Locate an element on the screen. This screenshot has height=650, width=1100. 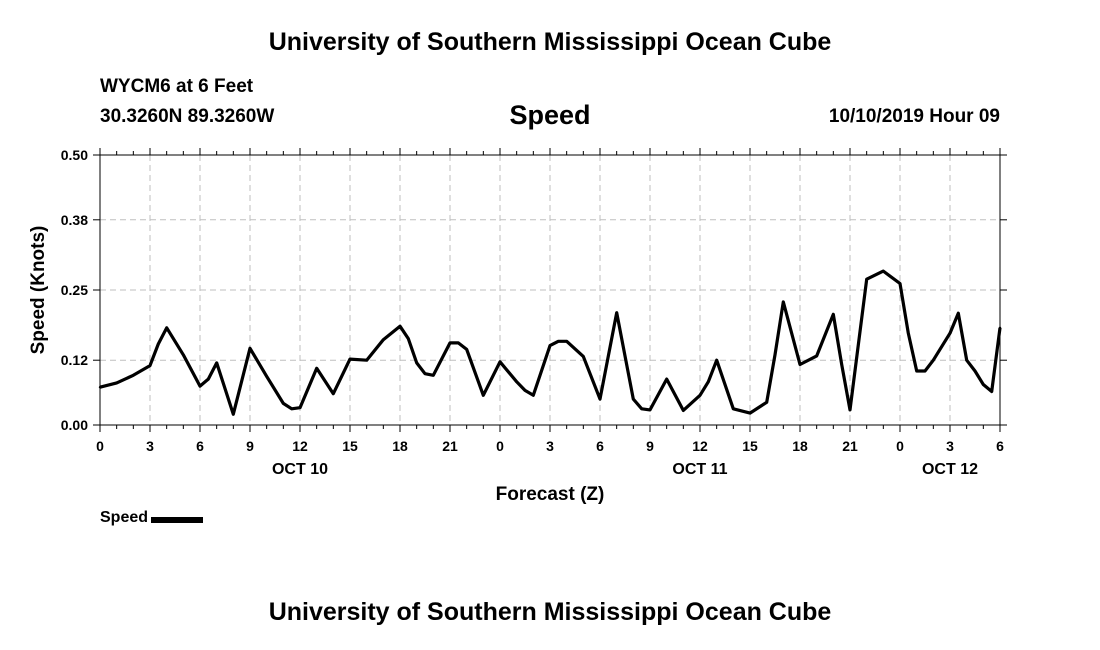
y-tick-label: 0.25 is located at coordinates (74, 290).